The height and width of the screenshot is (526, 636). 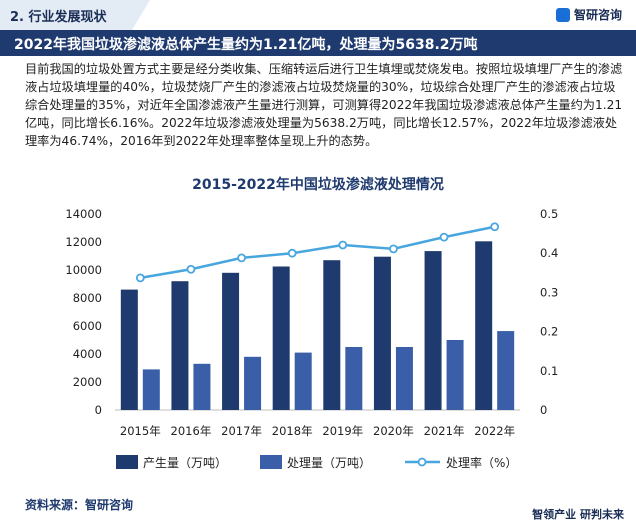 I want to click on y-left-tick-label: 10000, so click(x=83, y=270).